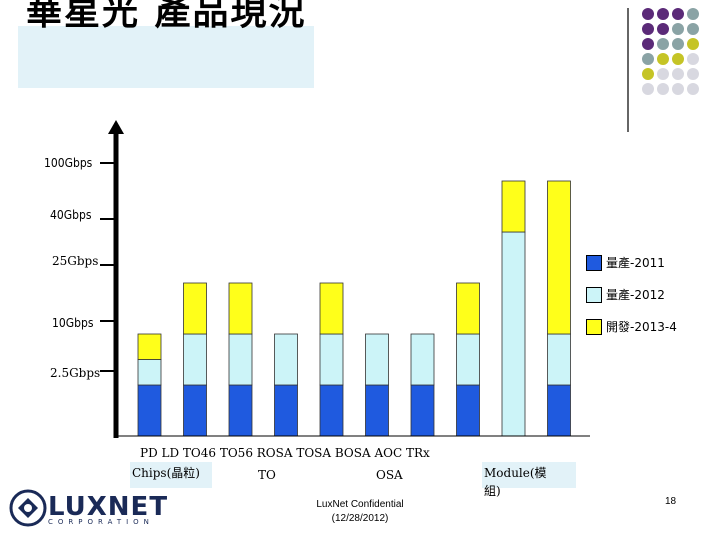 The image size is (720, 540). What do you see at coordinates (389, 475) in the screenshot?
I see `x-group-osa: OSA` at bounding box center [389, 475].